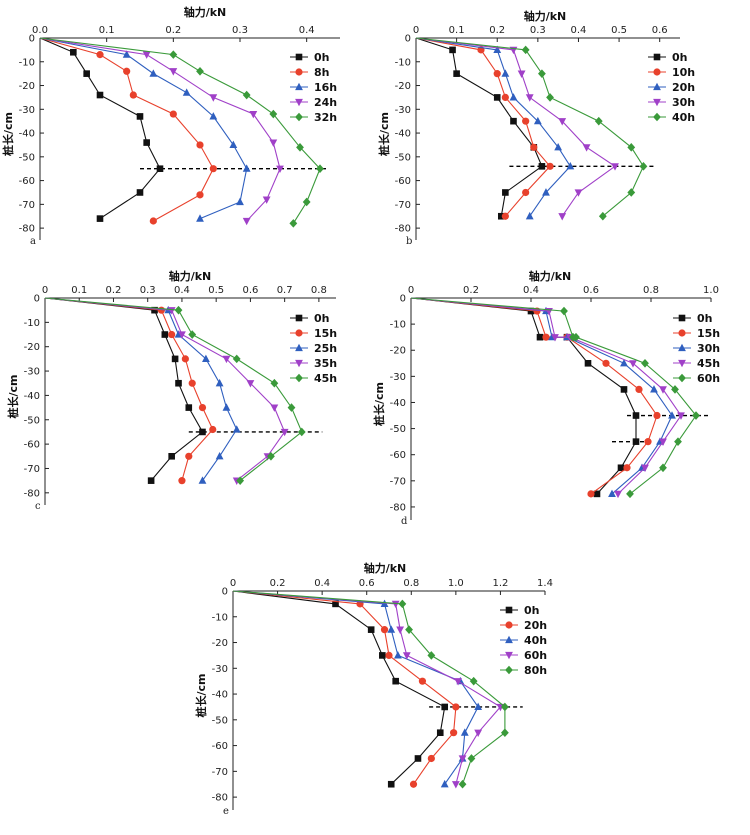 The height and width of the screenshot is (835, 750). Describe the element at coordinates (683, 87) in the screenshot. I see `legend-label: 20h` at that location.